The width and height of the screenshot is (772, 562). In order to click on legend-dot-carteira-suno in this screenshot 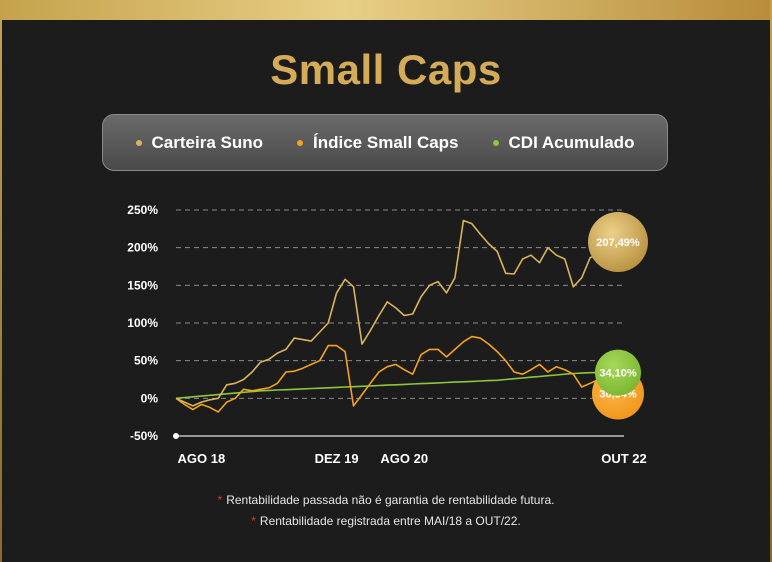, I will do `click(138, 142)`.